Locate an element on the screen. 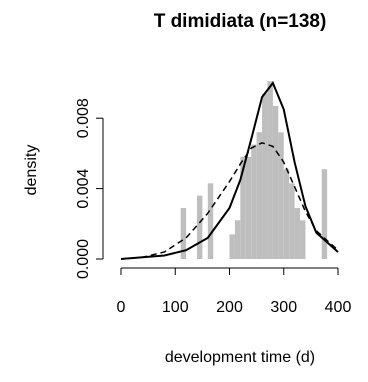 This screenshot has width=368, height=382. y-tick-label: 0.008 is located at coordinates (83, 118).